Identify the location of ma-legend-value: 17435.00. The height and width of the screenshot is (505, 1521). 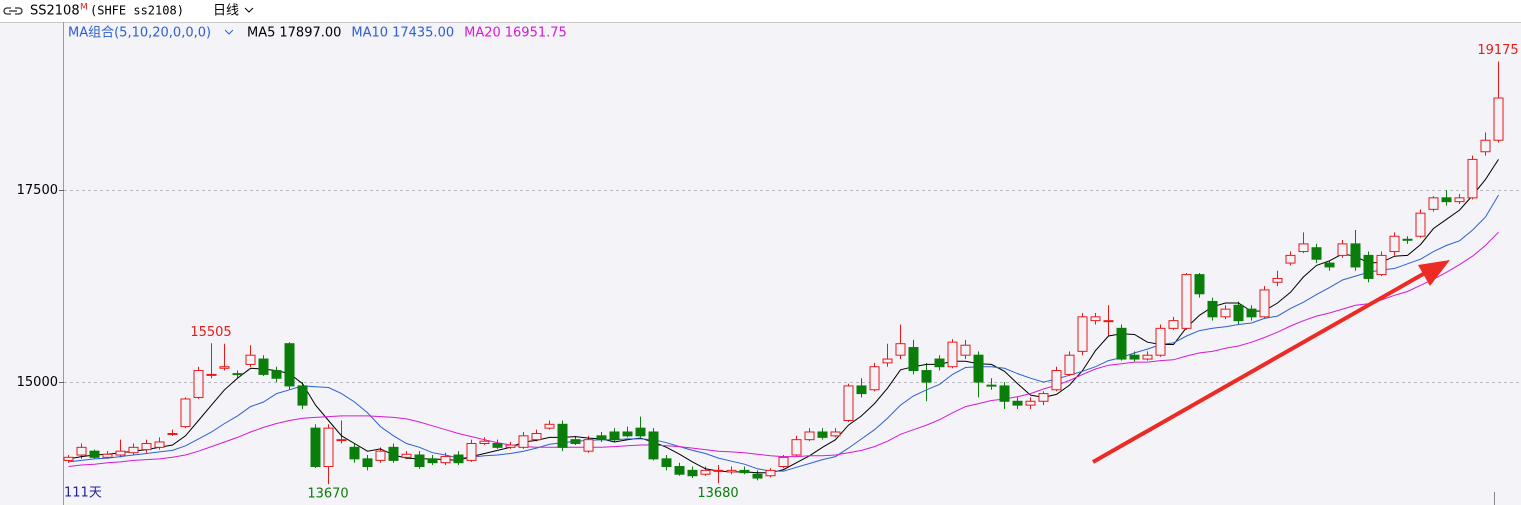
(423, 33).